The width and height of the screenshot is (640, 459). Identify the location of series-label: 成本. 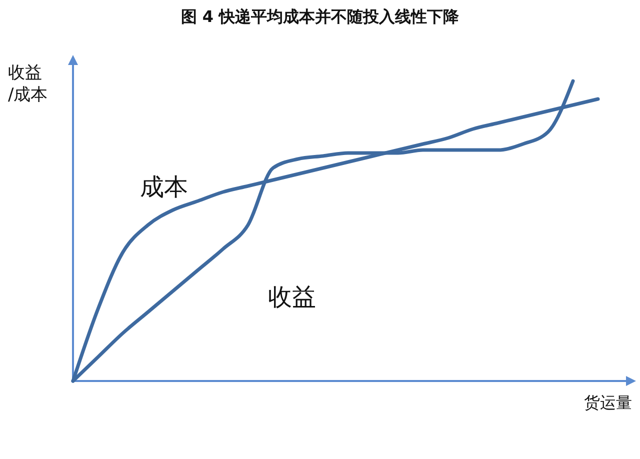
(164, 188).